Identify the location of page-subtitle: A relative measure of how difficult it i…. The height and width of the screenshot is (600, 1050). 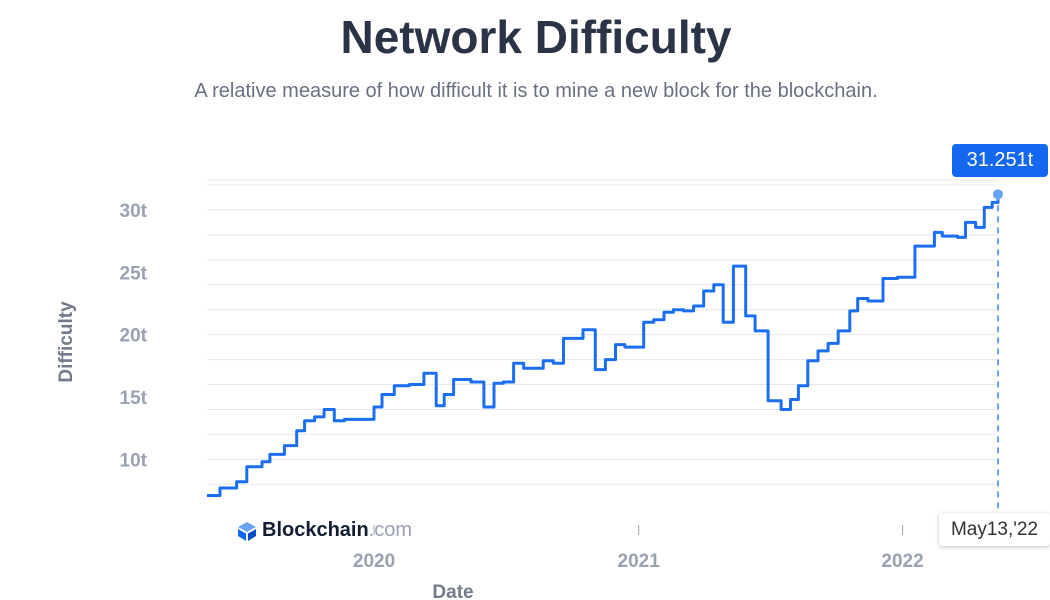
(536, 91).